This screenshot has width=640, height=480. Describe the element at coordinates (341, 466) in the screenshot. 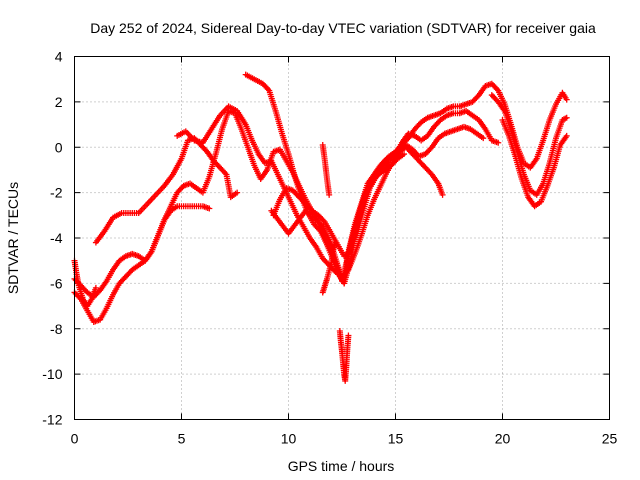

I see `x-axis-label: GPS time / hours` at that location.